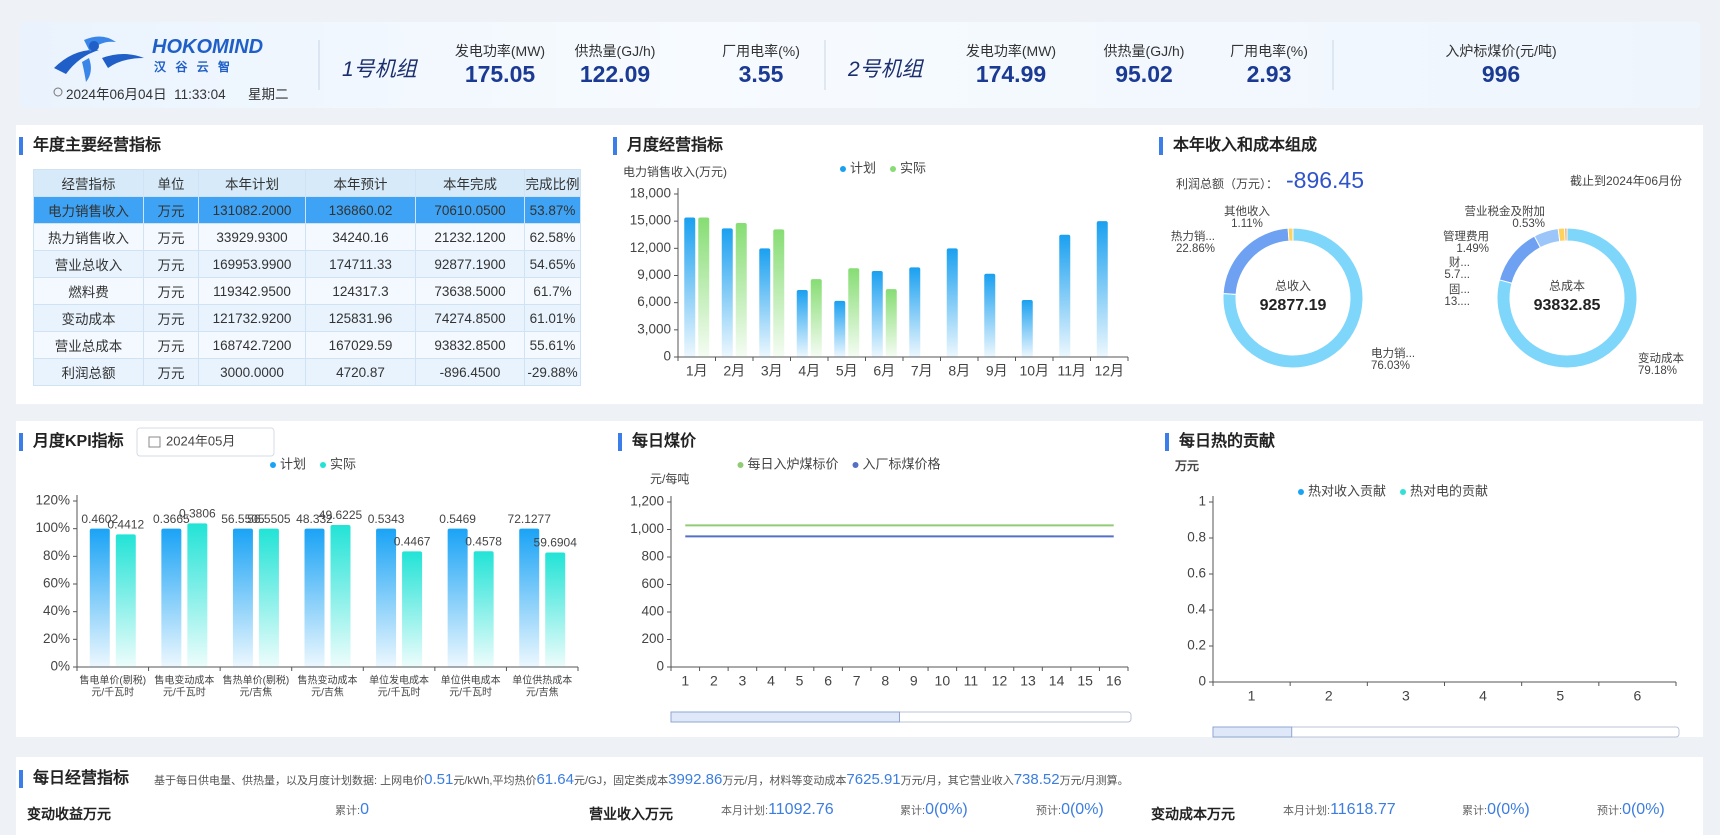 Image resolution: width=1720 pixels, height=835 pixels. What do you see at coordinates (1505, 211) in the screenshot?
I see `pie-label: 营业税金及附加` at bounding box center [1505, 211].